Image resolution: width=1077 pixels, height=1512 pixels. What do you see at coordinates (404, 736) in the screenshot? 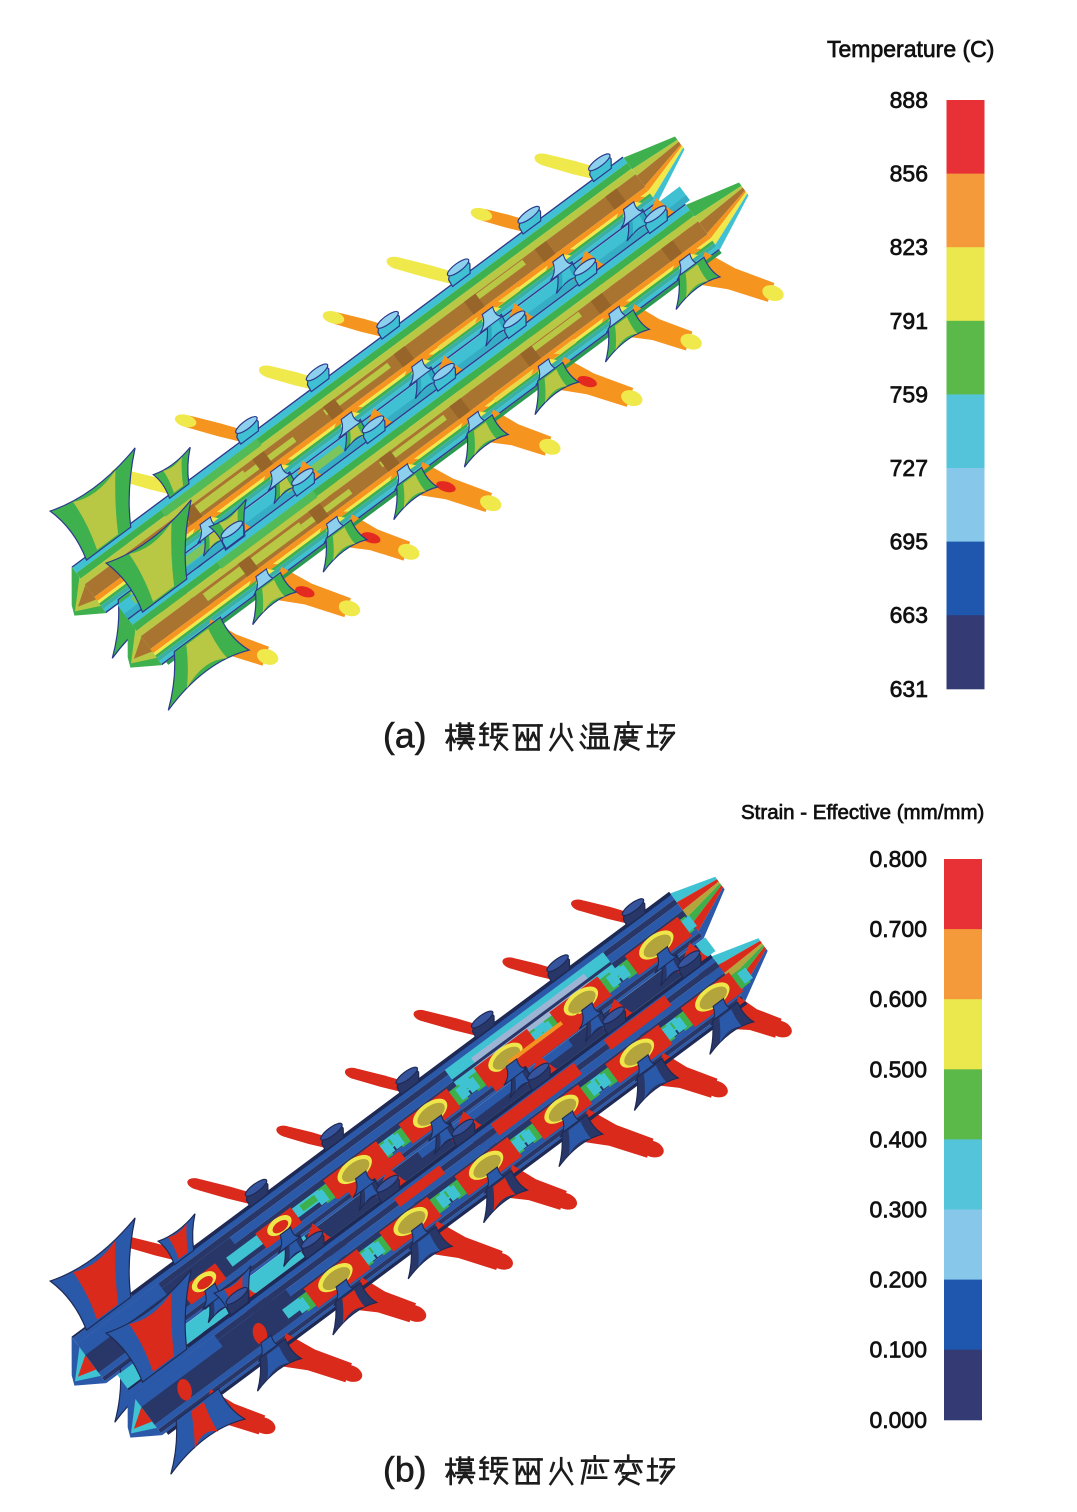
I see `svg-text: (a)` at bounding box center [404, 736].